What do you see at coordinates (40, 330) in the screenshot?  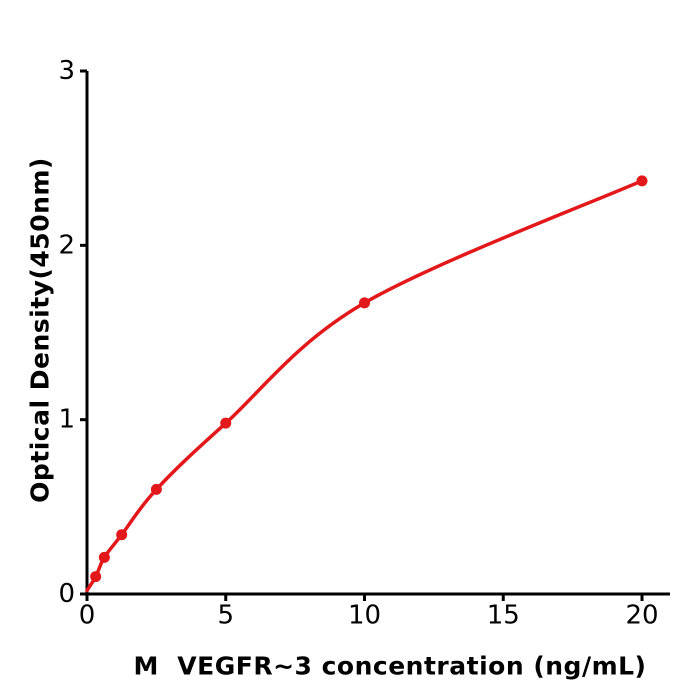 I see `y-axis-label: Optical Density(450nm)` at bounding box center [40, 330].